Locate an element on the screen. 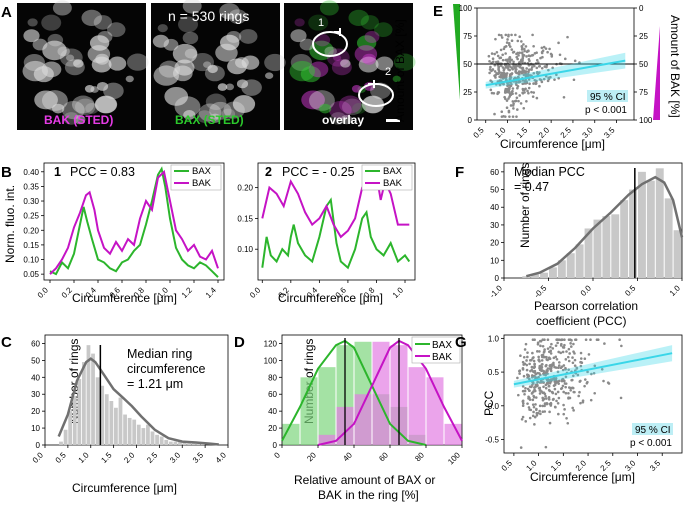  b2-legend-bax: BAX is located at coordinates (393, 171).